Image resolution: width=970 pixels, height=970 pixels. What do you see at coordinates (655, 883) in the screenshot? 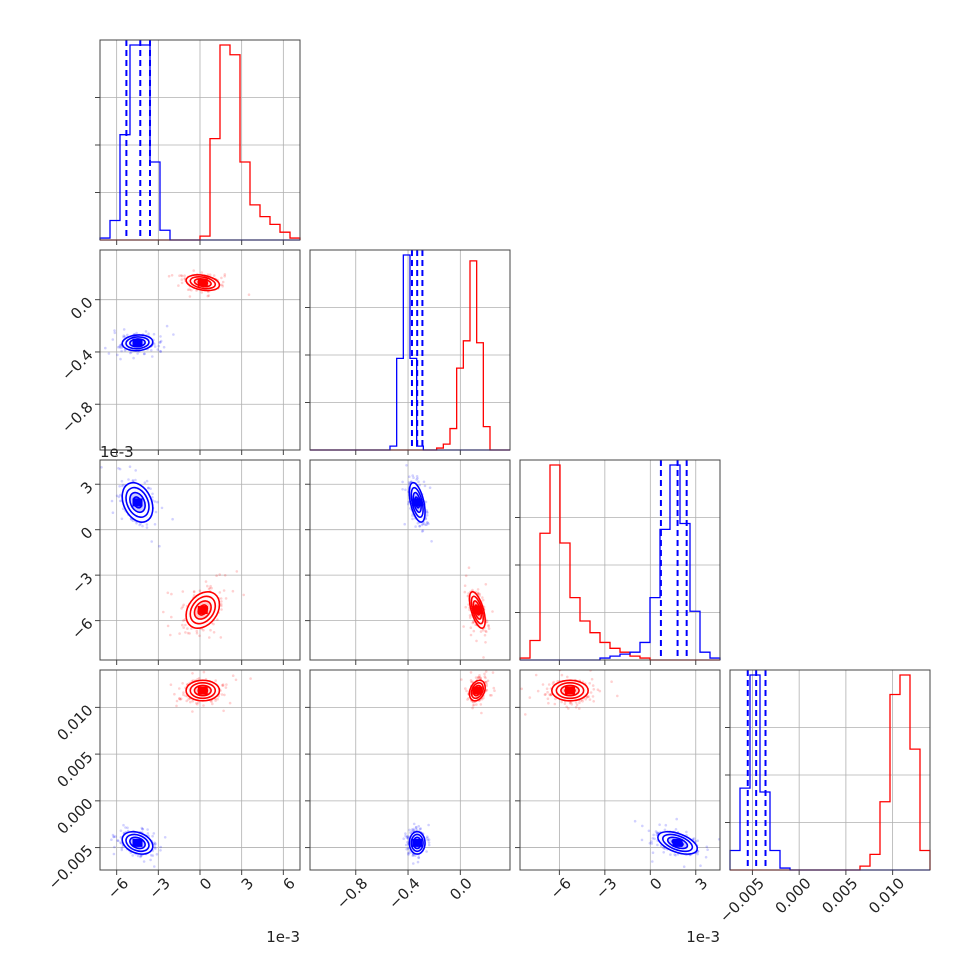
I see `x-tick-label: 0` at bounding box center [655, 883].